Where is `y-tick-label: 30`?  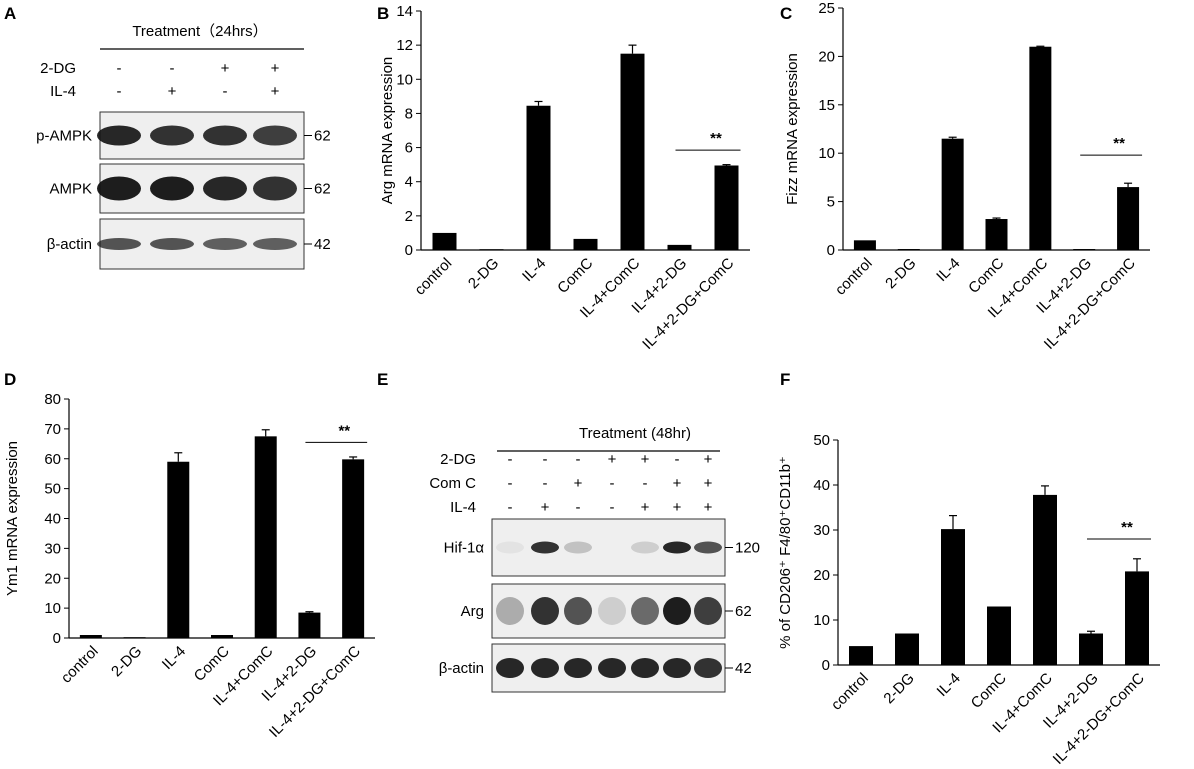
y-tick-label: 30 is located at coordinates (821, 530).